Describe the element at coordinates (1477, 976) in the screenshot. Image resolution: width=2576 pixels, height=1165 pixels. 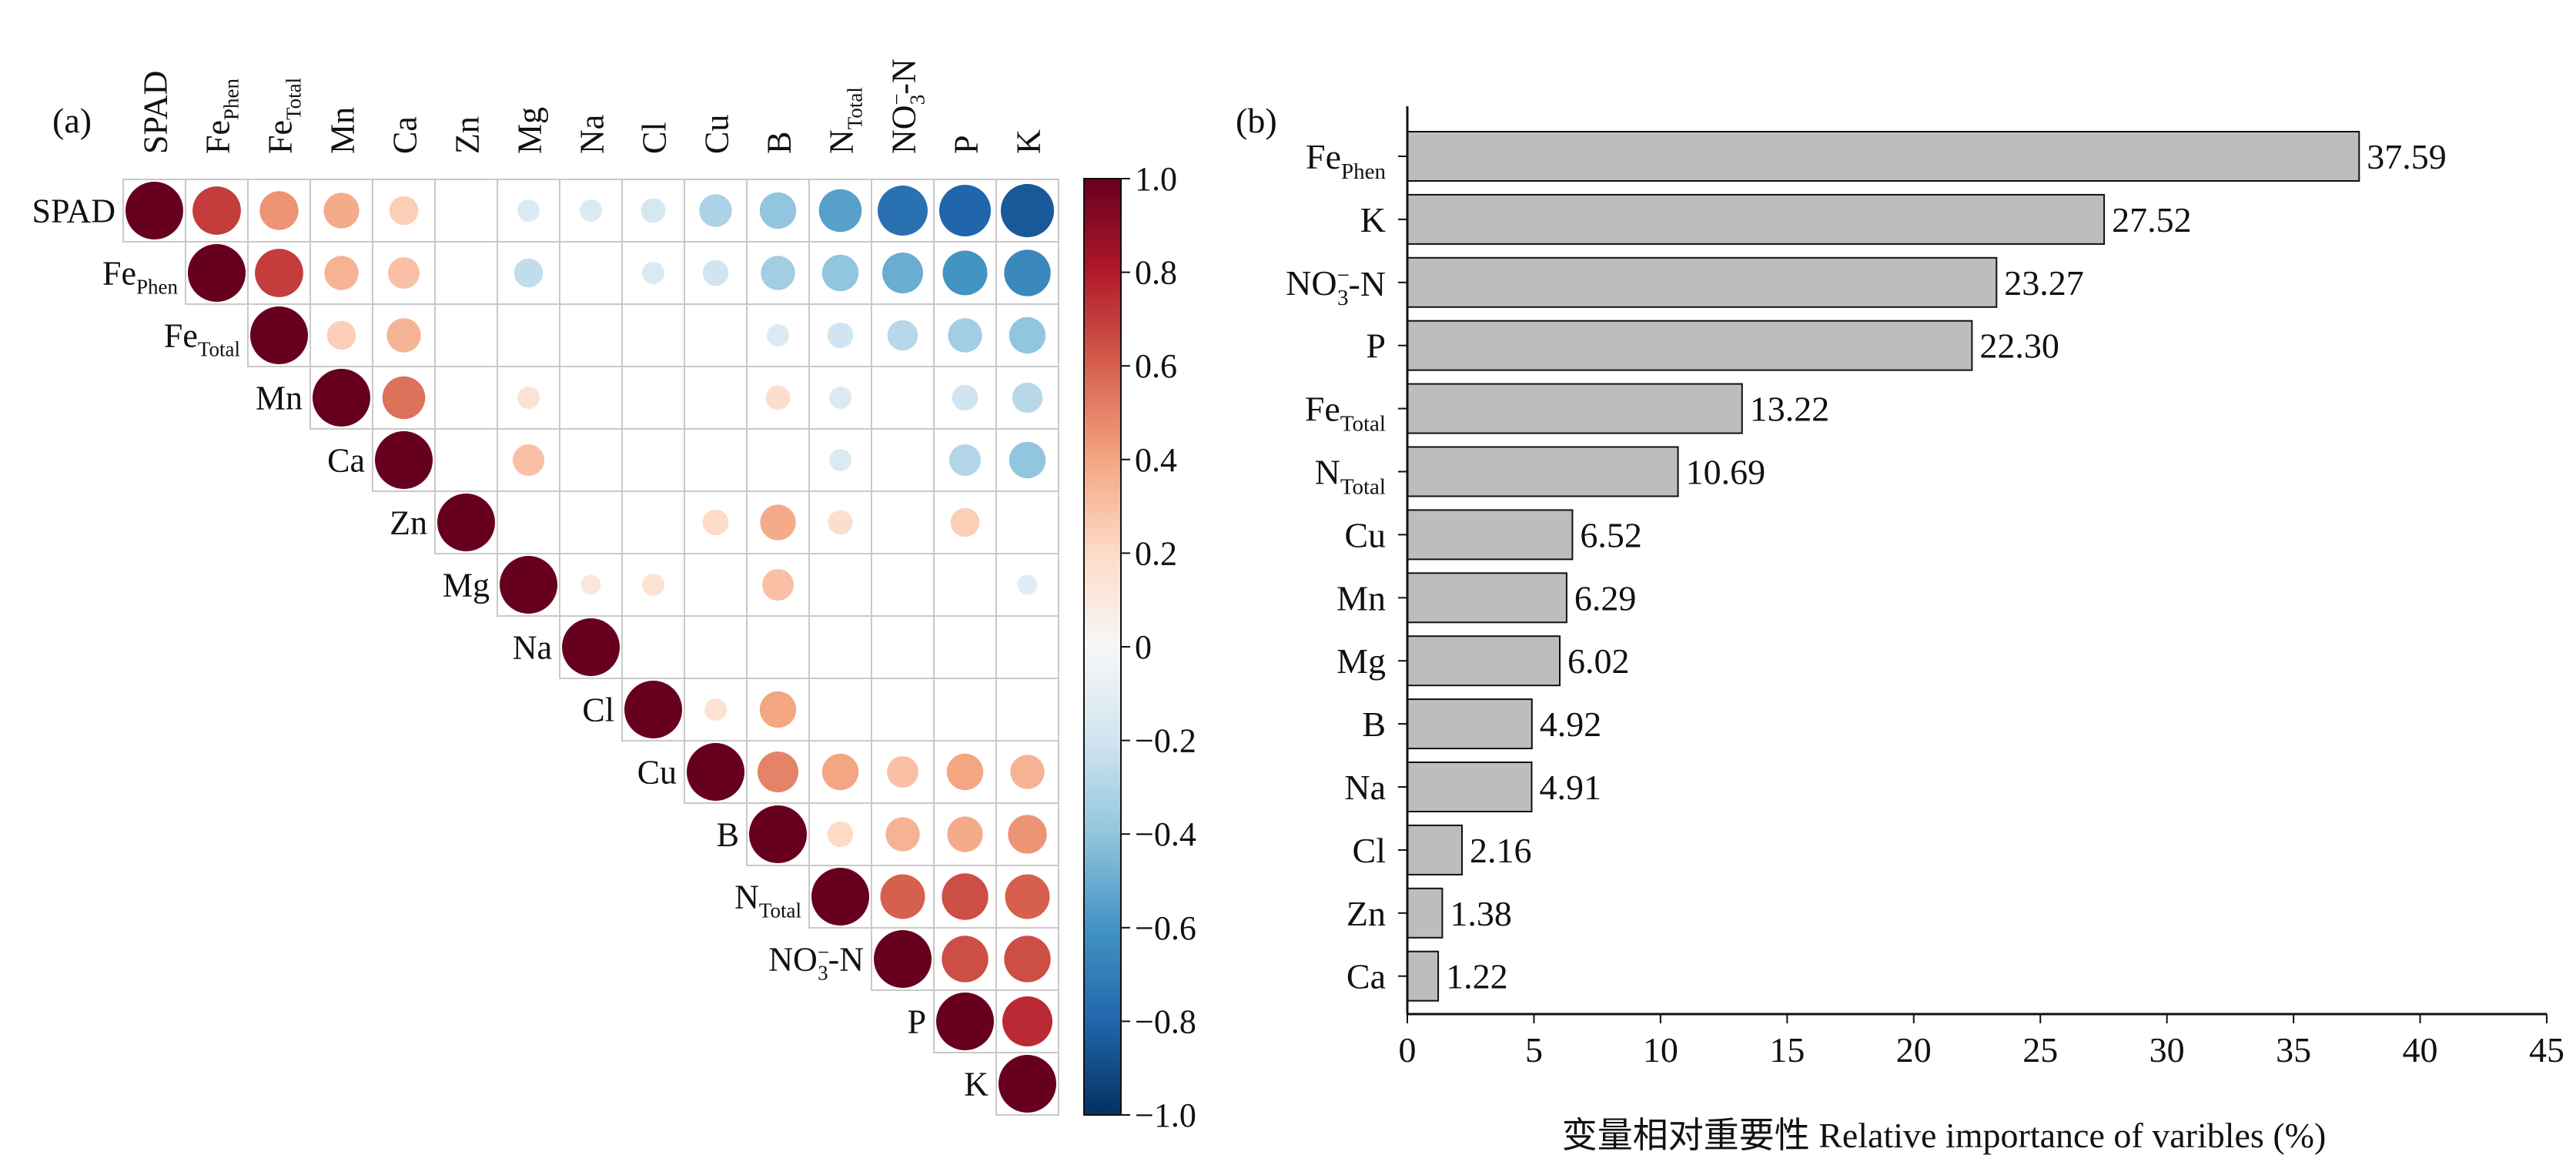
I see `value-label: 1.22` at that location.